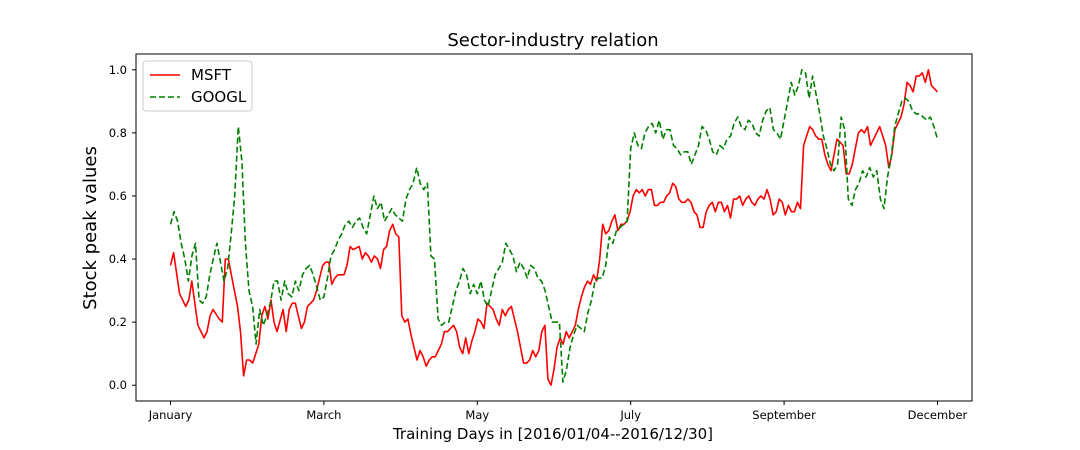 The image size is (1080, 450). Describe the element at coordinates (118, 322) in the screenshot. I see `y-tick-label: 0.2` at that location.